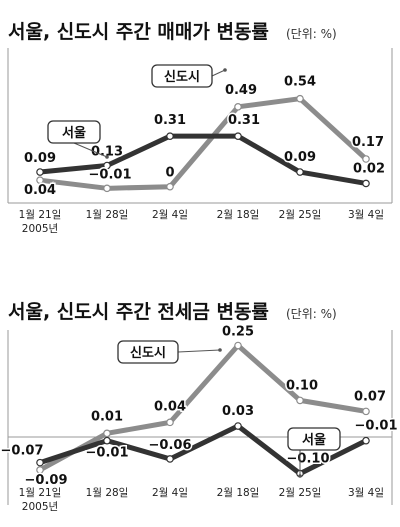 This screenshot has width=400, height=527. I want to click on chart1-legend-label: 서울, so click(74, 133).